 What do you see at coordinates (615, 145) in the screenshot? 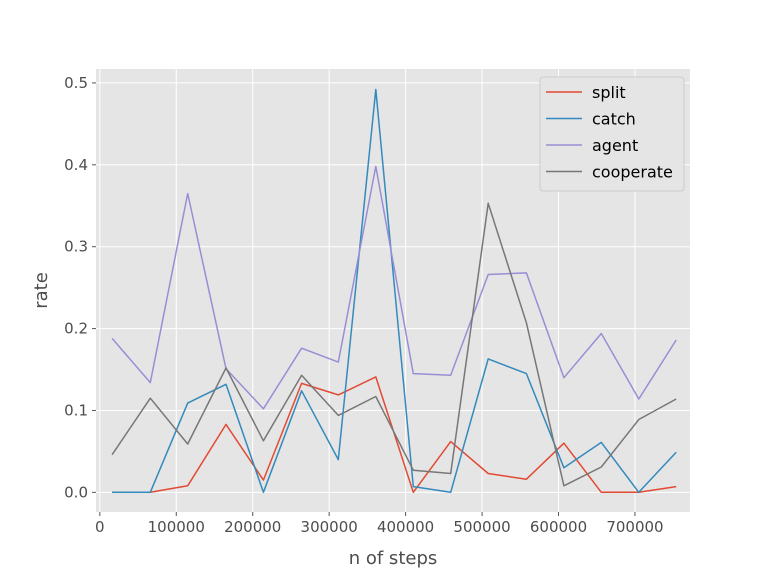
I see `legend-label-agent: agent` at bounding box center [615, 145].